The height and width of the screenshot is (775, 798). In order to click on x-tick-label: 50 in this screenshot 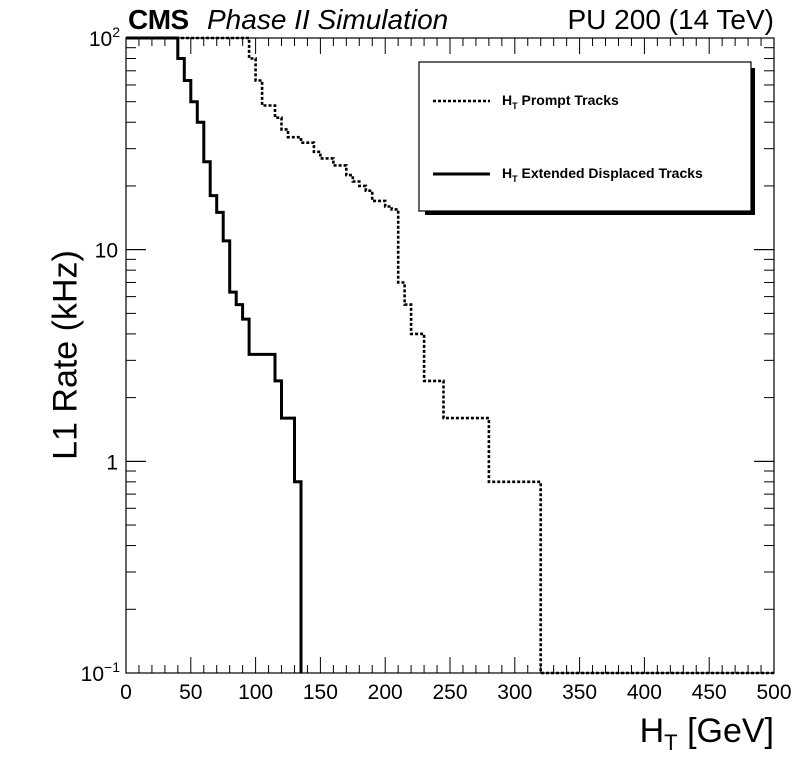, I will do `click(190, 692)`.